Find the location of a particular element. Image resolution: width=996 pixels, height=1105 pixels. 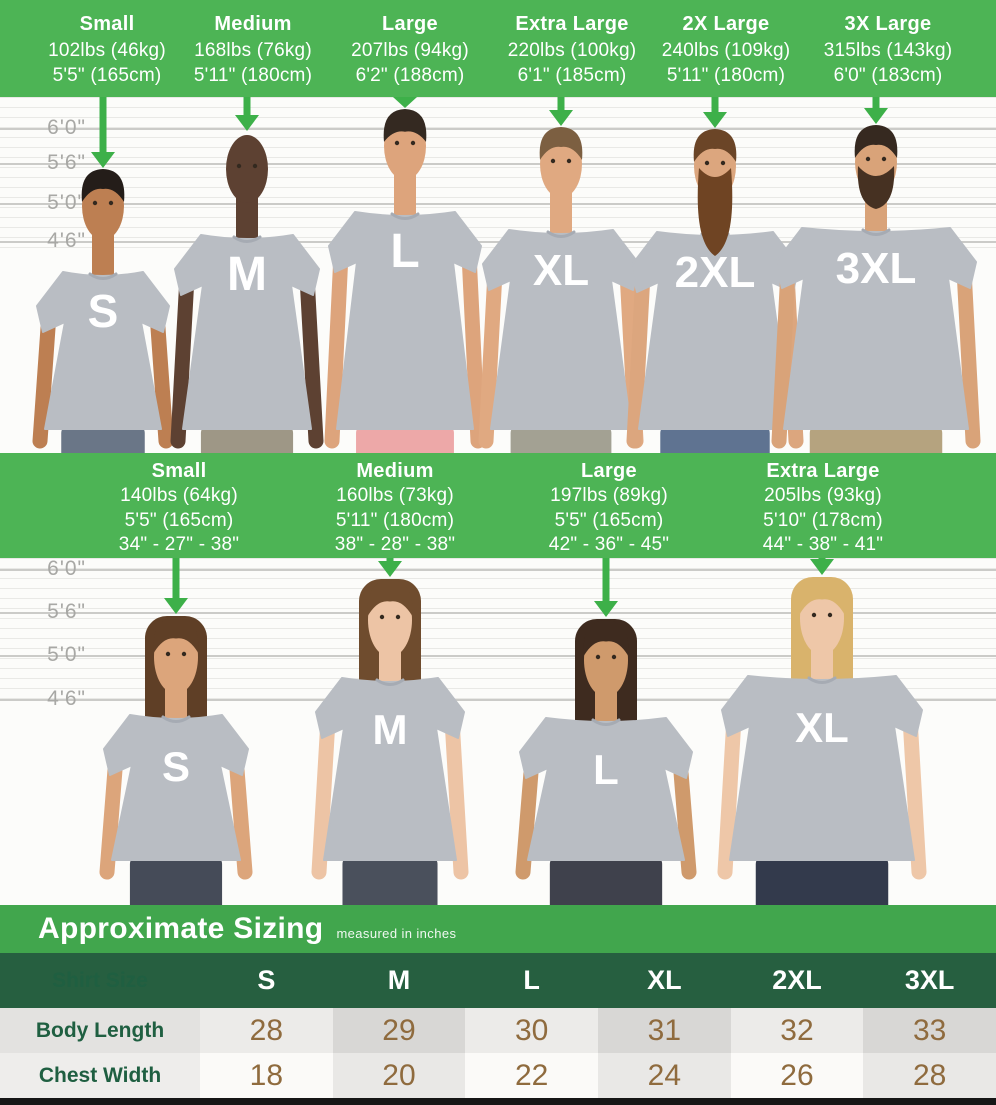

height-mark-label: 5'0" is located at coordinates (66, 654).